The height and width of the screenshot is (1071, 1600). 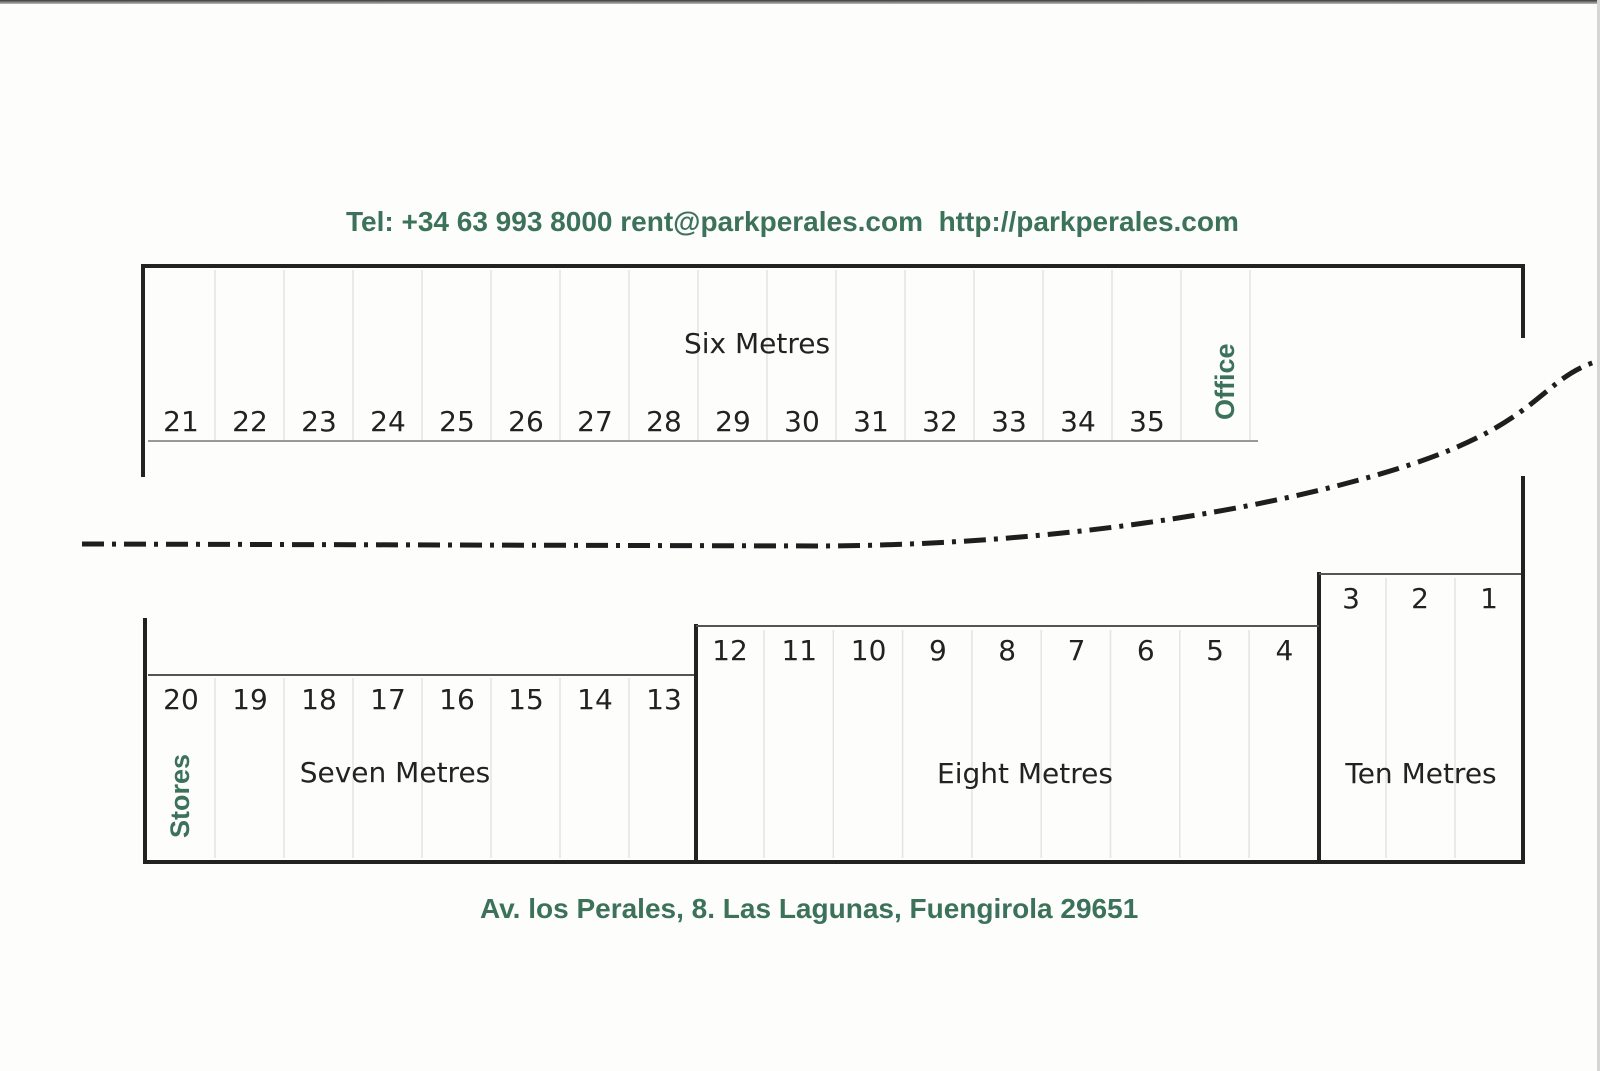 I want to click on unit-number: 12, so click(x=730, y=650).